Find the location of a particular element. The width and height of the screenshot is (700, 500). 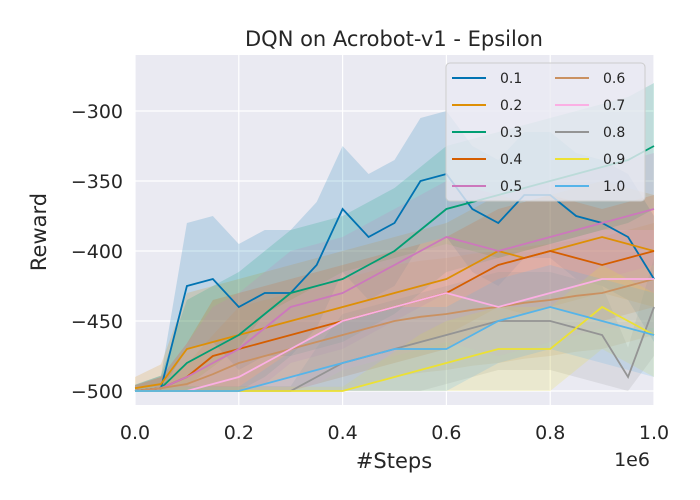

legend-label: 0.4 is located at coordinates (511, 160).